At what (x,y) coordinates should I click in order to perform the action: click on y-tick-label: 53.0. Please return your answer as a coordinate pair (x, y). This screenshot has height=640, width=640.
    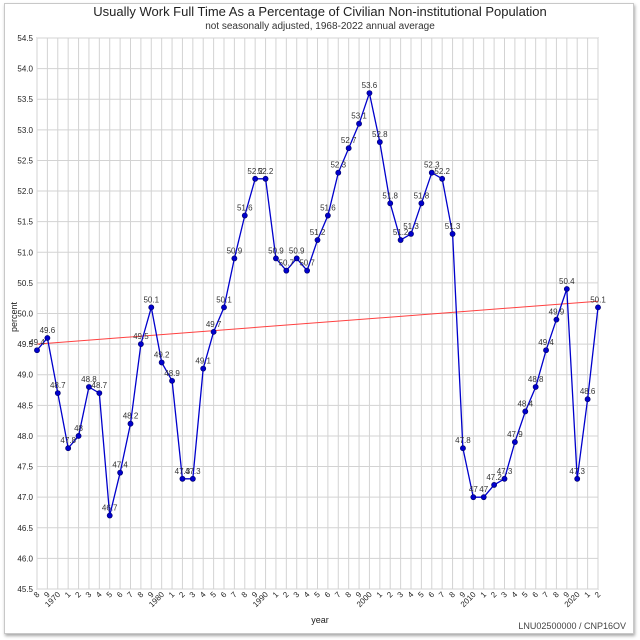
    Looking at the image, I should click on (25, 130).